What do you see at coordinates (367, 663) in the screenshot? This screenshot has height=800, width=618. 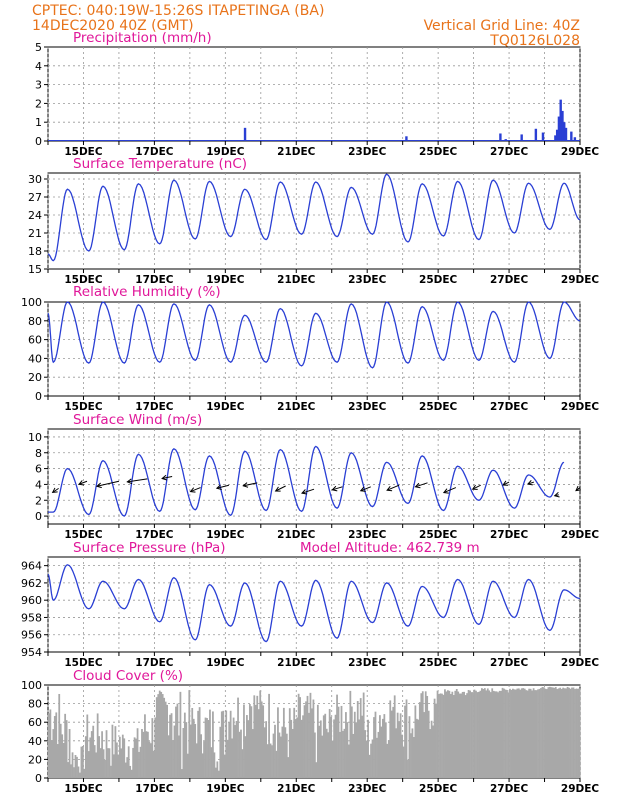 I see `pres-xtick-label: 23DEC` at bounding box center [367, 663].